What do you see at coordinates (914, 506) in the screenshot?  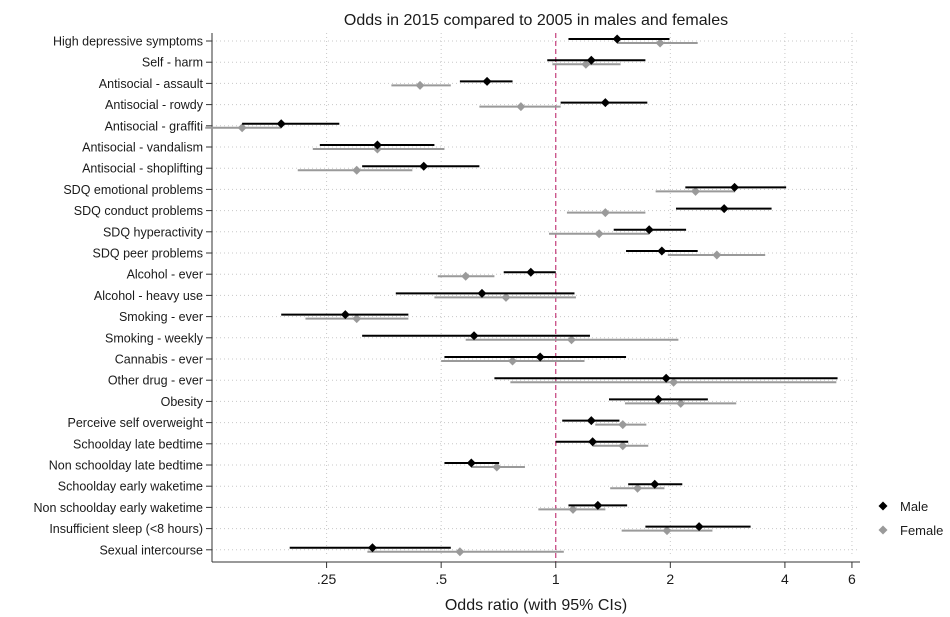 I see `legend-label: Male` at bounding box center [914, 506].